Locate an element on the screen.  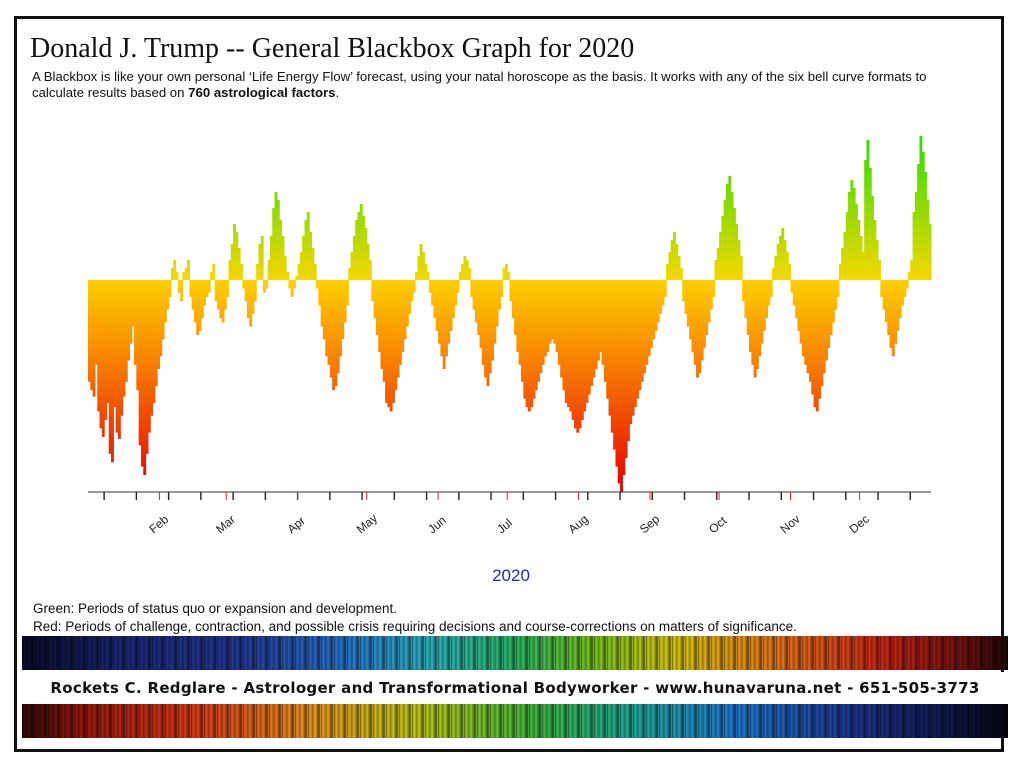
spectrum-streaks-bottom is located at coordinates (515, 721).